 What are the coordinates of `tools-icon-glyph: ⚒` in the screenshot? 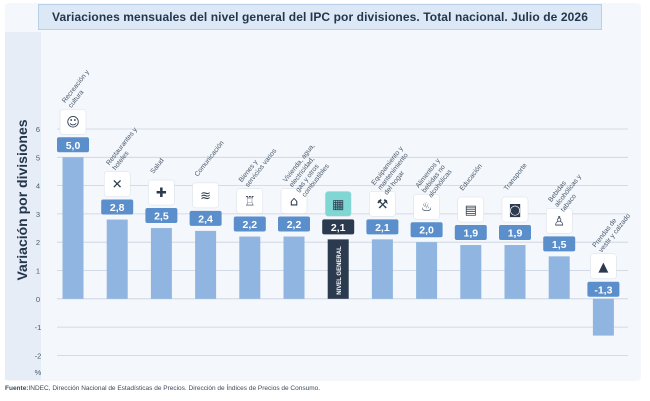 It's located at (383, 204).